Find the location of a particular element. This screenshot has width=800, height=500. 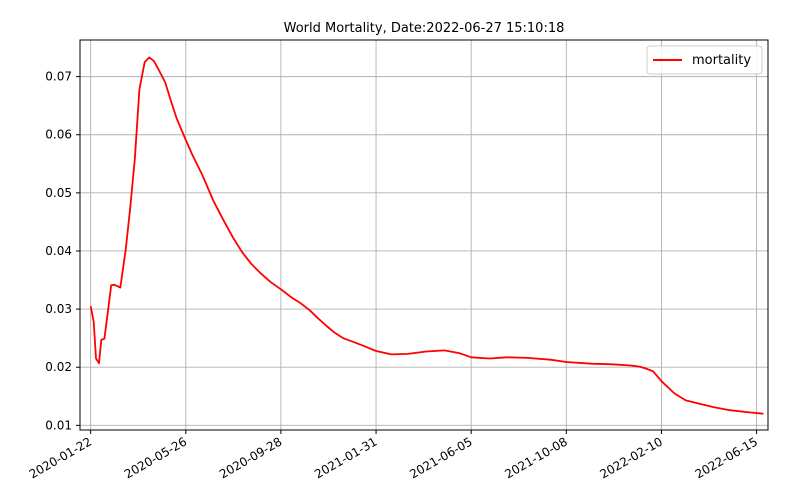

y-tick-label: 0.01 is located at coordinates (58, 425).